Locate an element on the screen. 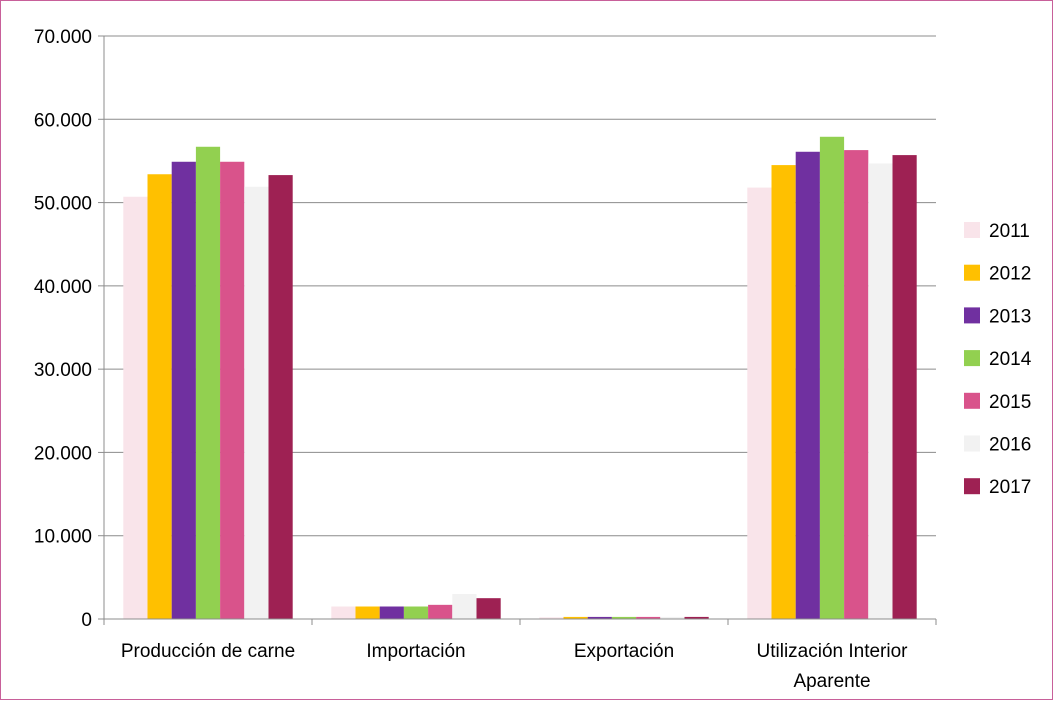 This screenshot has height=701, width=1053. y-tick-label: 10.000 is located at coordinates (63, 537).